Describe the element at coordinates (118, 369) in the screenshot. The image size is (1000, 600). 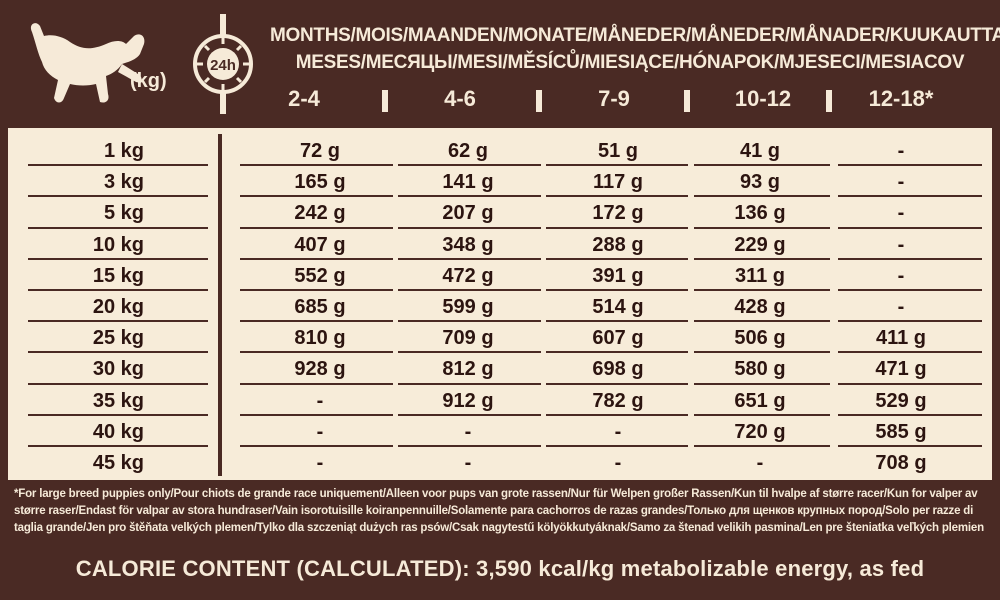
I see `weight-cell: 30 kg` at that location.